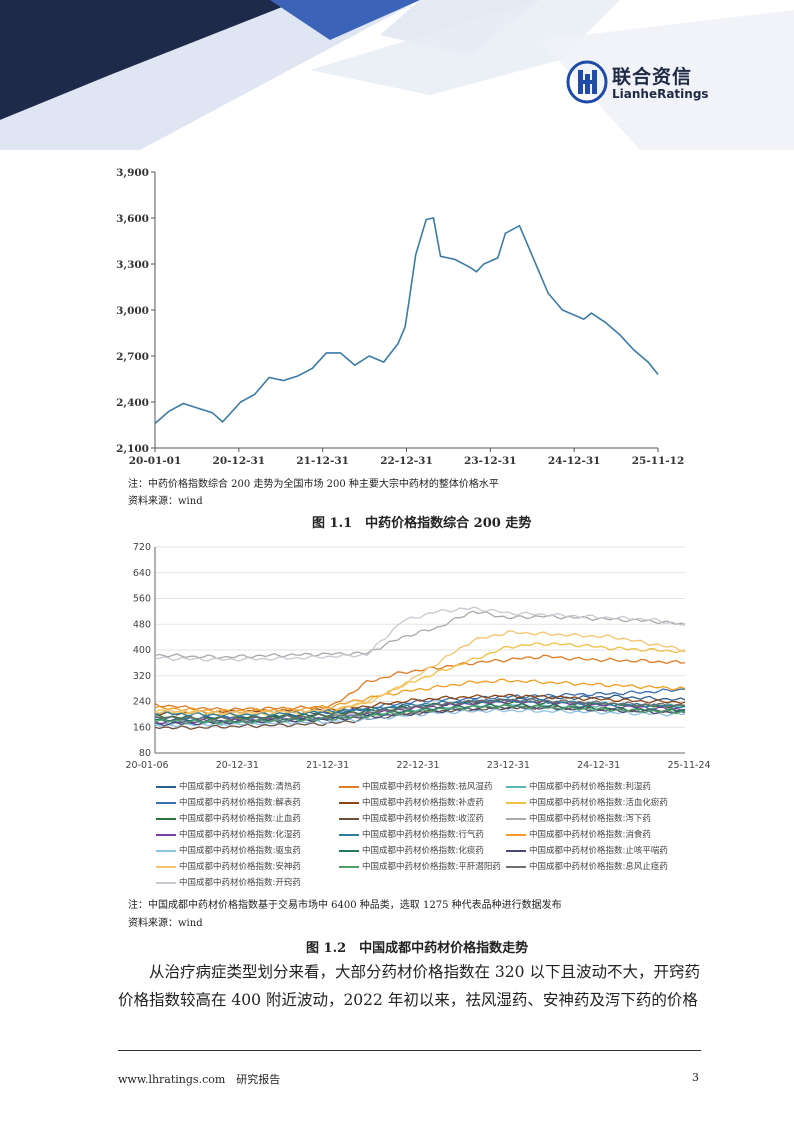  I want to click on chart1-x-tick-label: 25-11-12, so click(658, 461).